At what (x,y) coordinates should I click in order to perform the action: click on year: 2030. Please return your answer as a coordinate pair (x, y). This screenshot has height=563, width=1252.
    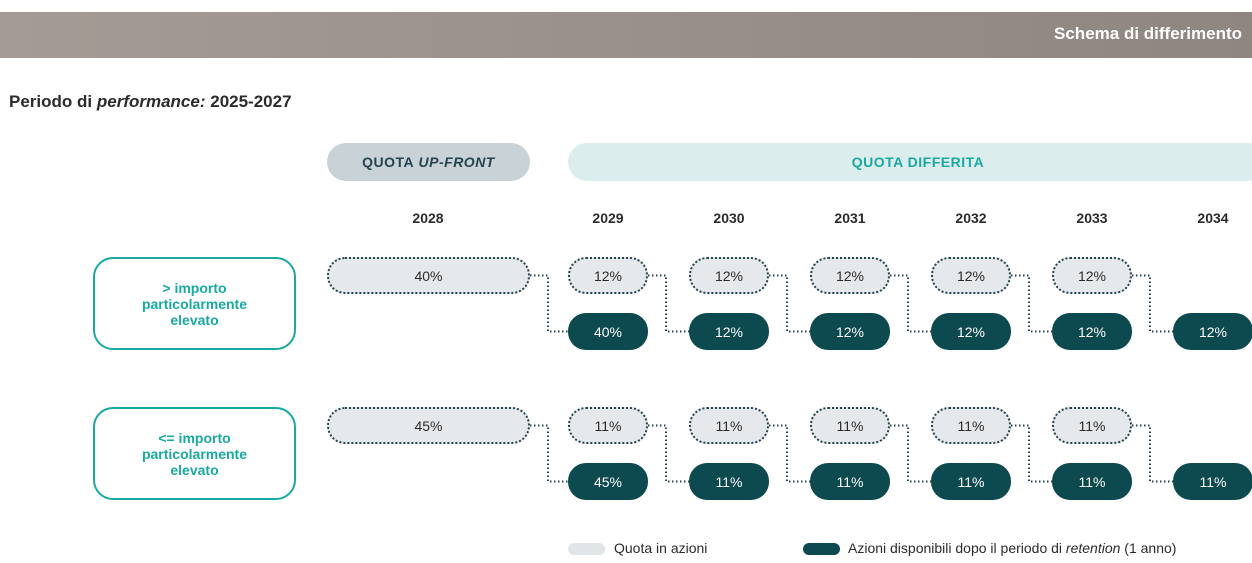
    Looking at the image, I should click on (729, 218).